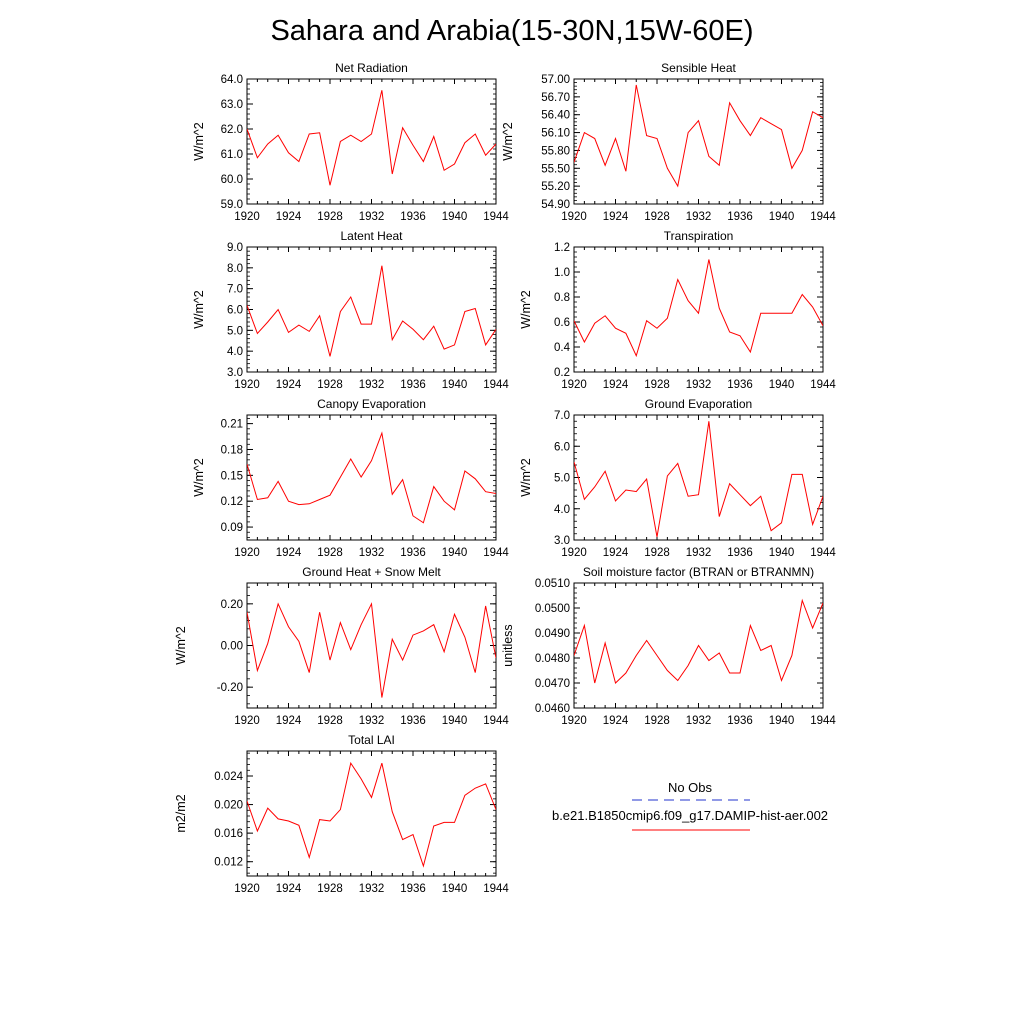 This screenshot has height=1024, width=1024. Describe the element at coordinates (562, 348) in the screenshot. I see `y-tick-label: 0.4` at that location.